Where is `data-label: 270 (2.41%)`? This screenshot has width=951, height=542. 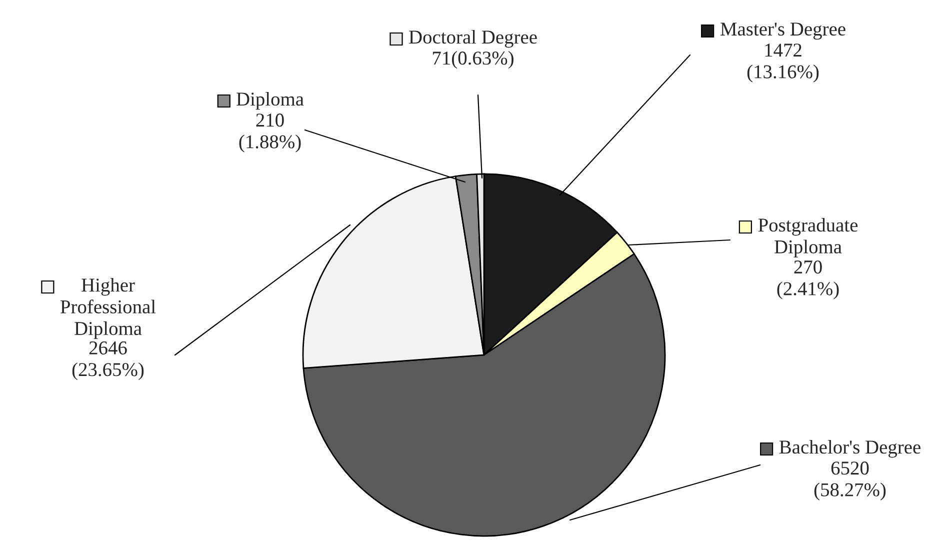 data-label: 270 (2.41%) is located at coordinates (808, 280).